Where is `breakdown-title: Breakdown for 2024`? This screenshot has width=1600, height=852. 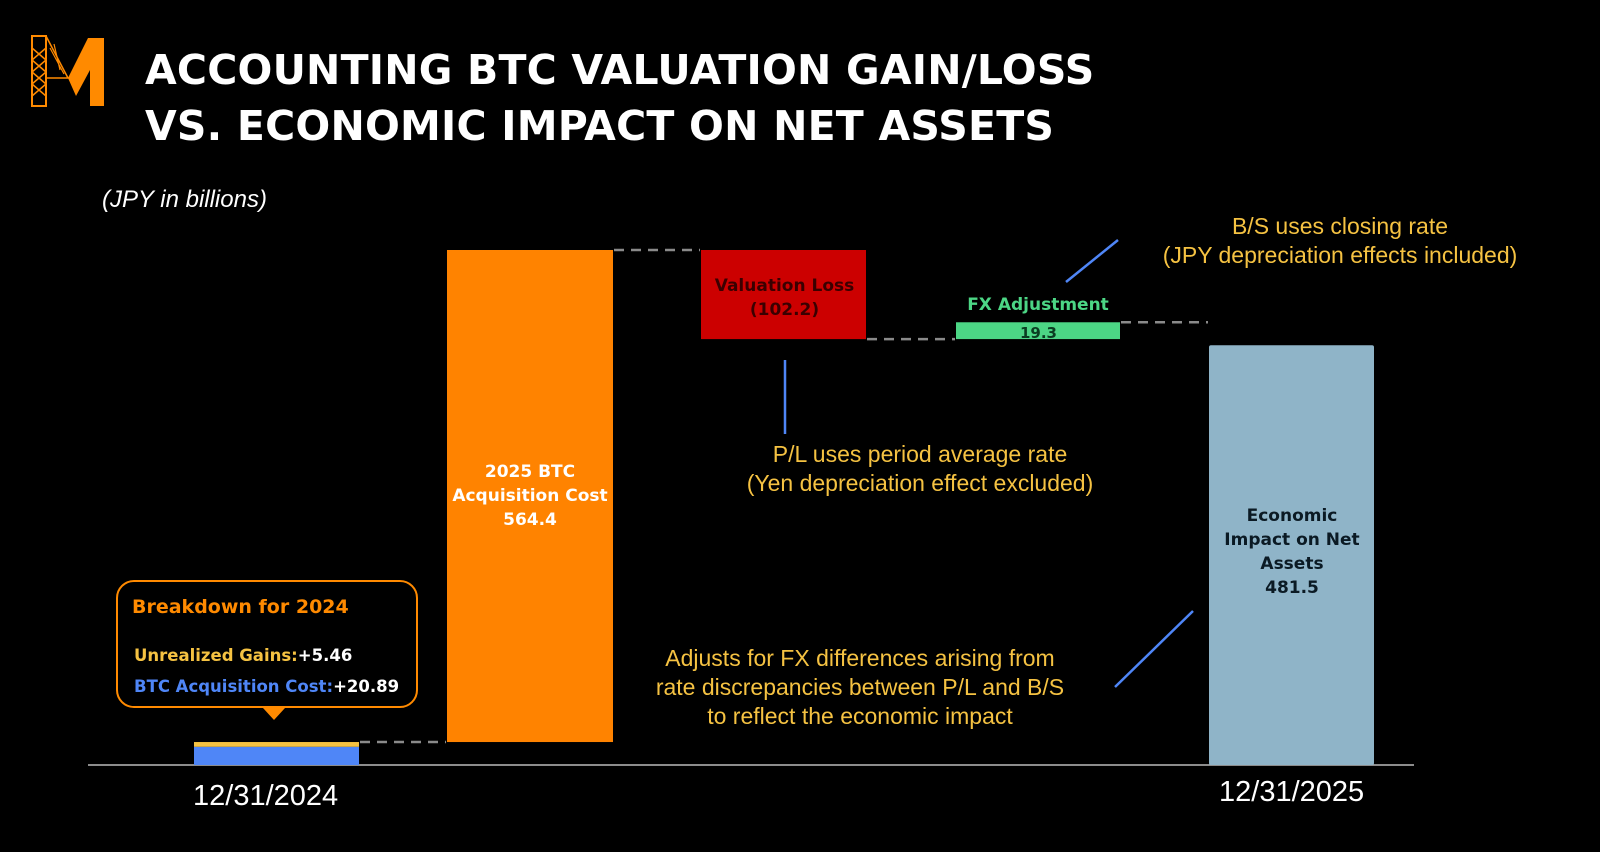
breakdown-title: Breakdown for 2024 is located at coordinates (240, 607).